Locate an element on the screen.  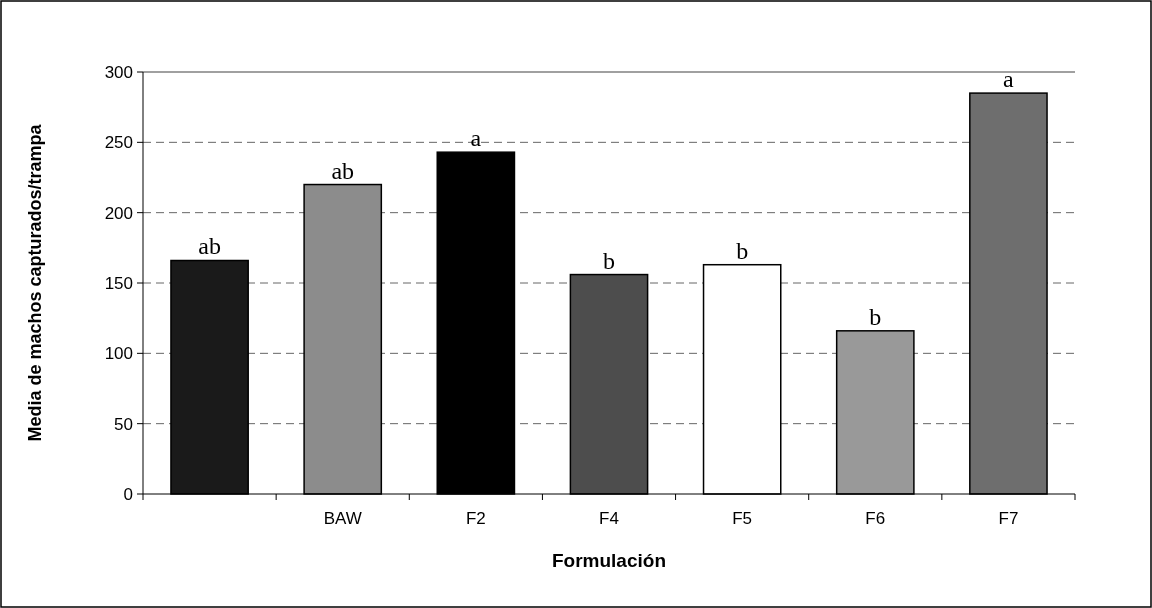
x-tick-label: F4 is located at coordinates (609, 518).